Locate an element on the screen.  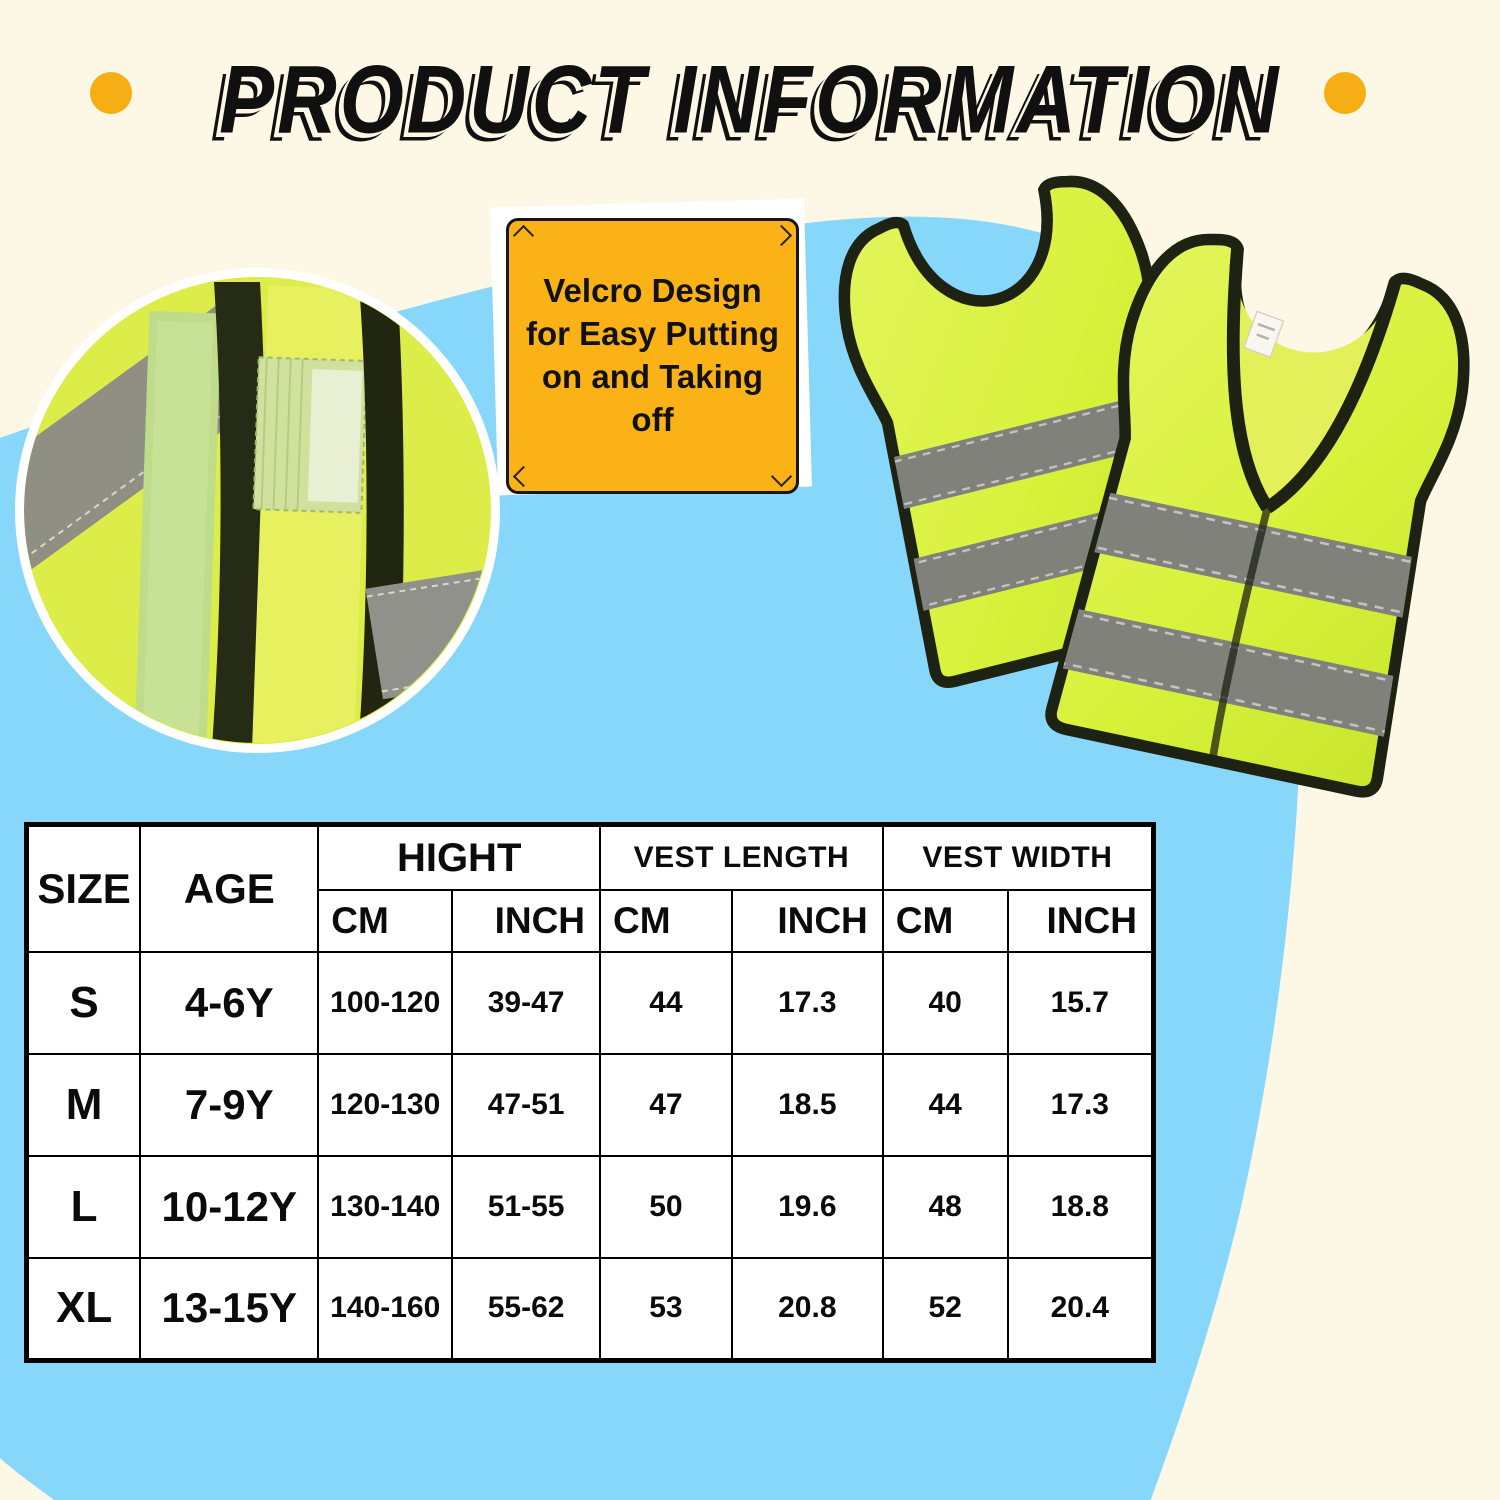
vest-front is located at coordinates (1255, 510).